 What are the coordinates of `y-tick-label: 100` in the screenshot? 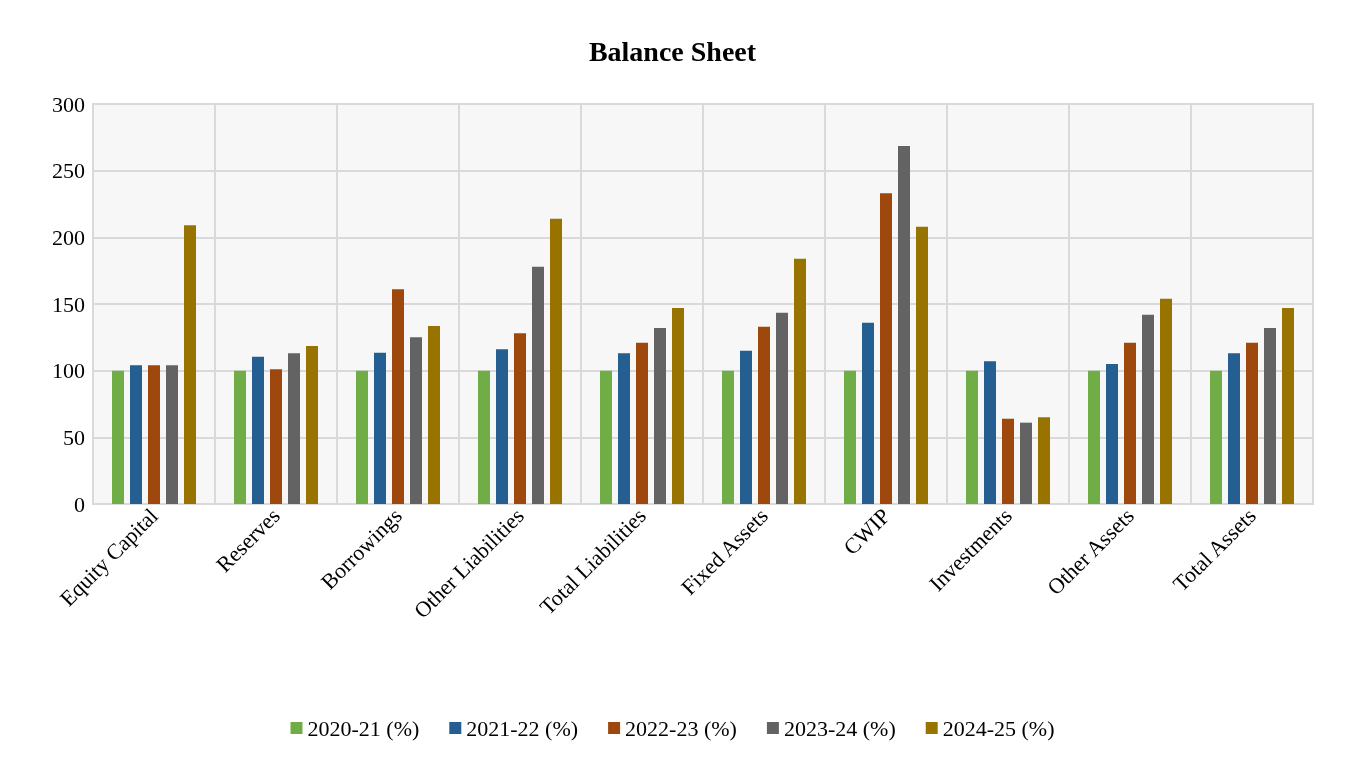 It's located at (68, 371).